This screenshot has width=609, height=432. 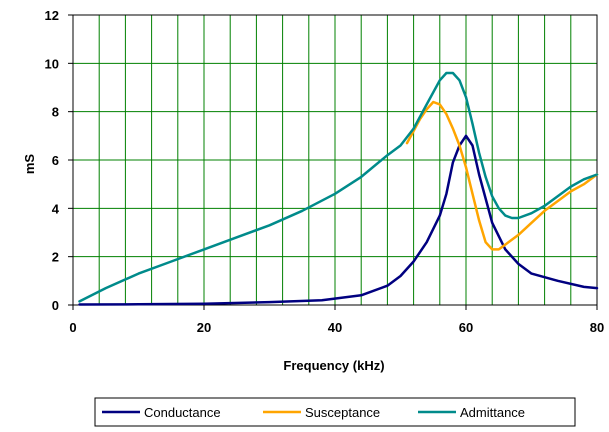 What do you see at coordinates (52, 63) in the screenshot?
I see `y-tick-label: 10` at bounding box center [52, 63].